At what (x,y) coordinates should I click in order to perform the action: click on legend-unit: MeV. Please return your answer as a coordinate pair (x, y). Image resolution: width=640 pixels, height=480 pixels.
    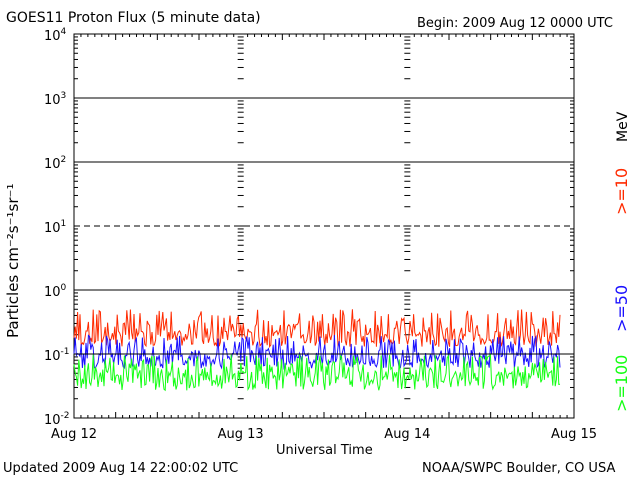
    Looking at the image, I should click on (623, 126).